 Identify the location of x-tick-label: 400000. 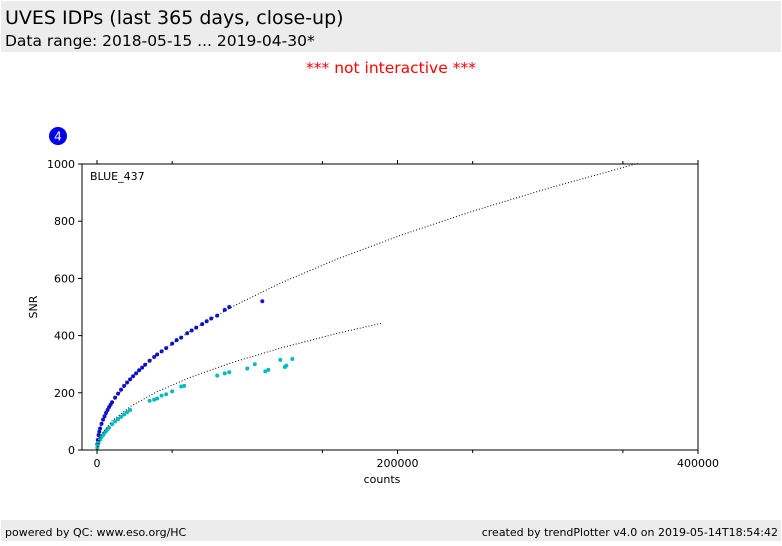
(698, 463).